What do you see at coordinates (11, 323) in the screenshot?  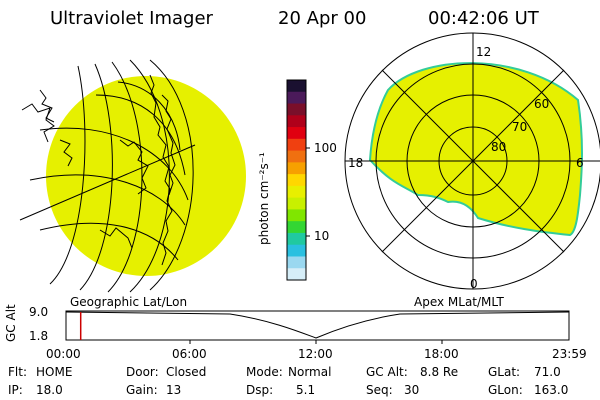 I see `timeline-ylabel: GC Alt` at bounding box center [11, 323].